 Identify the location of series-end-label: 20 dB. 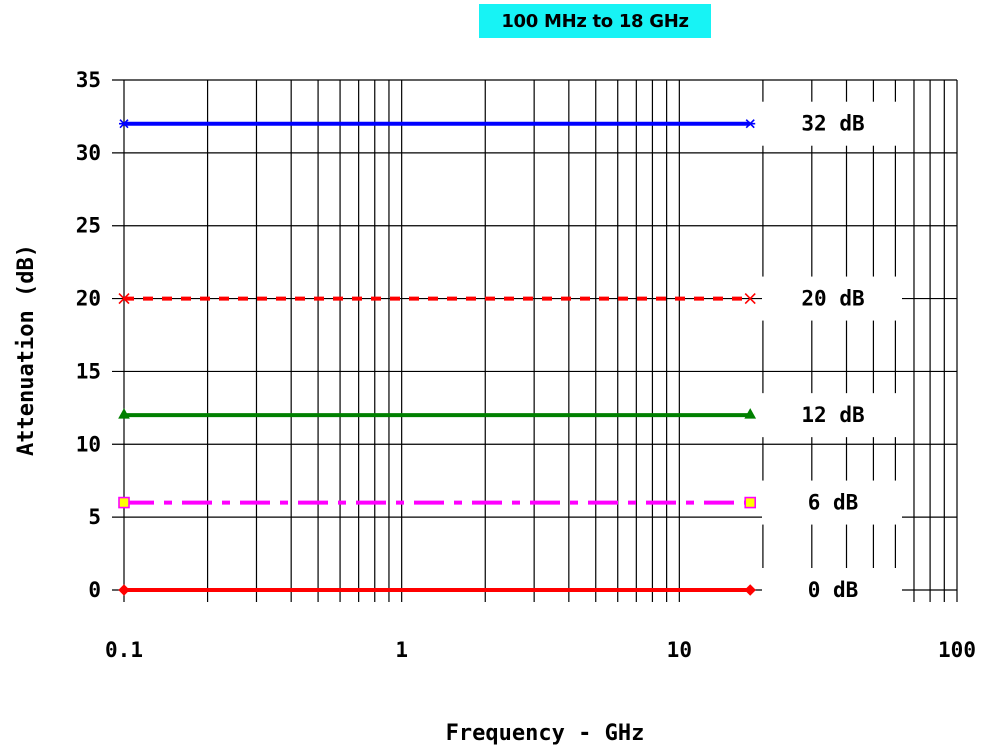
(832, 299).